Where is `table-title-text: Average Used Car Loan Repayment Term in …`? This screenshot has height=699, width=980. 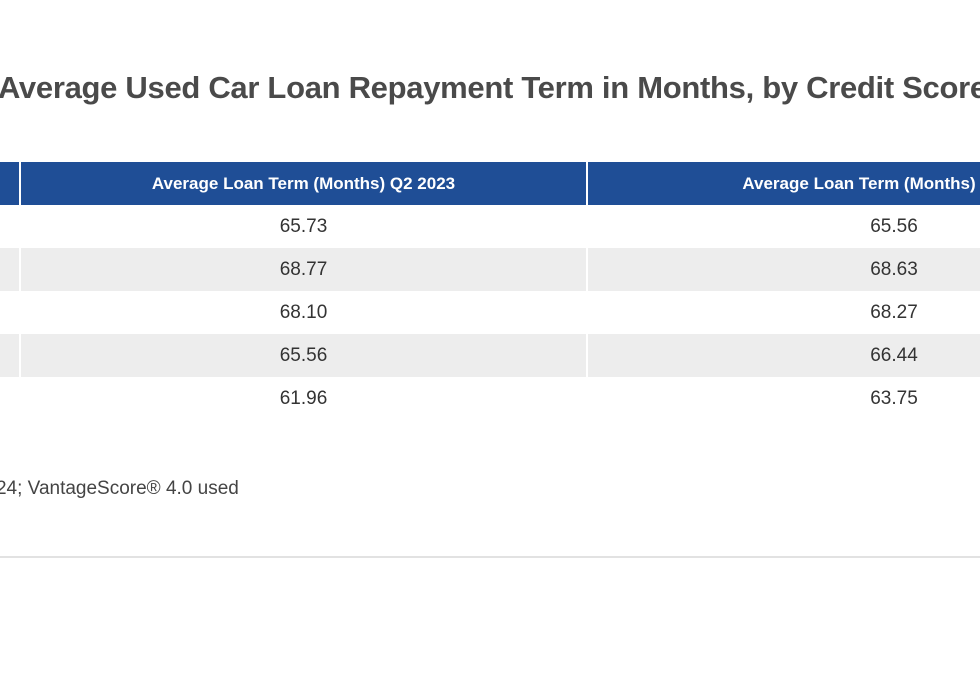 table-title-text: Average Used Car Loan Repayment Term in … is located at coordinates (490, 87).